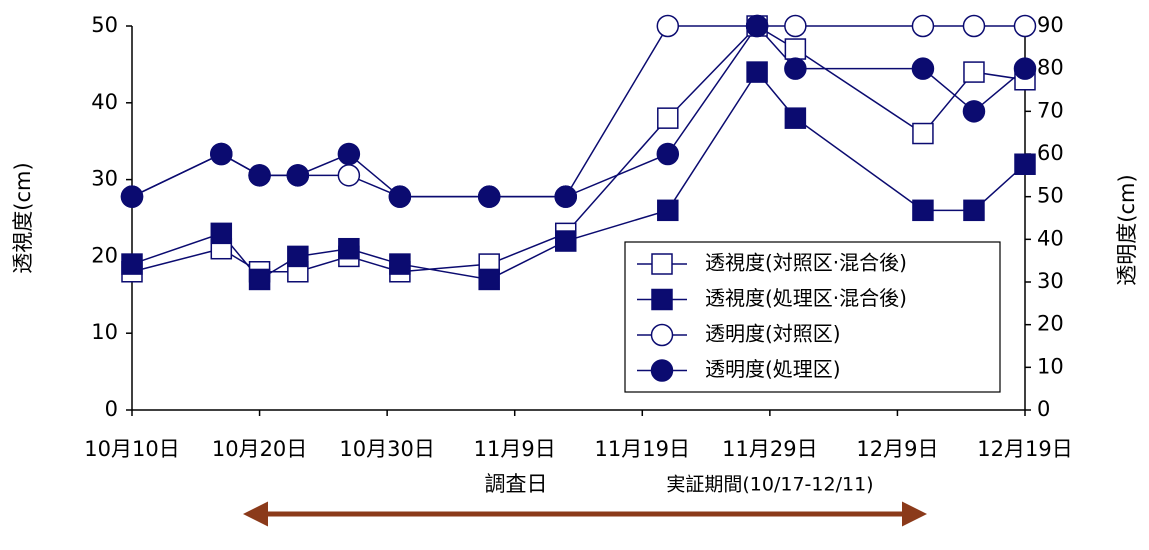 This screenshot has width=1149, height=550. I want to click on y2-tick-label: 70, so click(1050, 110).